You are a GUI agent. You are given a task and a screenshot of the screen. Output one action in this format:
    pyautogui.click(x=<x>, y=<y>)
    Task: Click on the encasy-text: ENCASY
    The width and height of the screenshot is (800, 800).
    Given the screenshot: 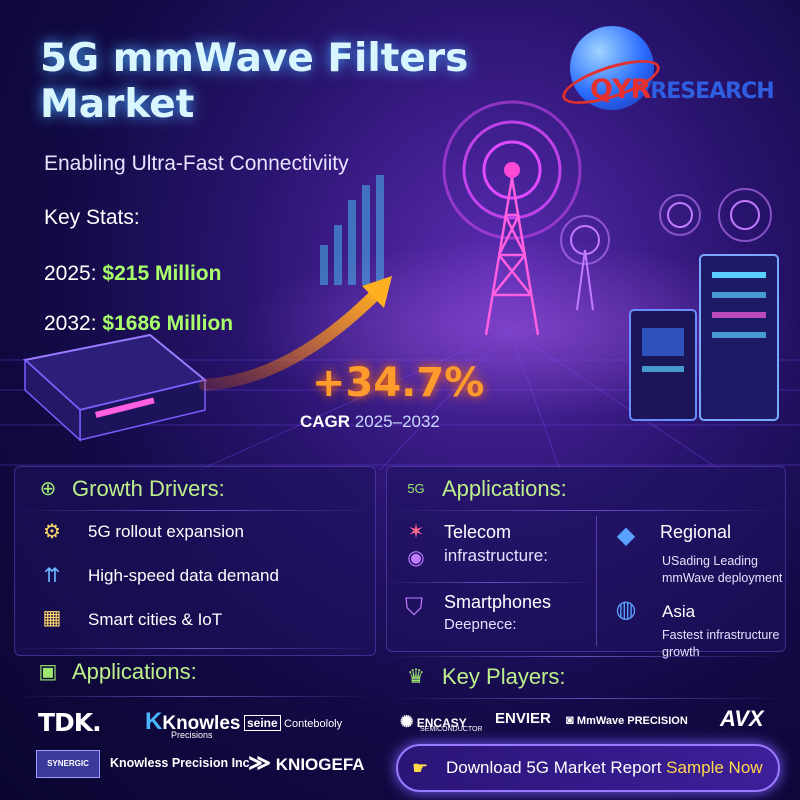 What is the action you would take?
    pyautogui.click(x=441, y=723)
    